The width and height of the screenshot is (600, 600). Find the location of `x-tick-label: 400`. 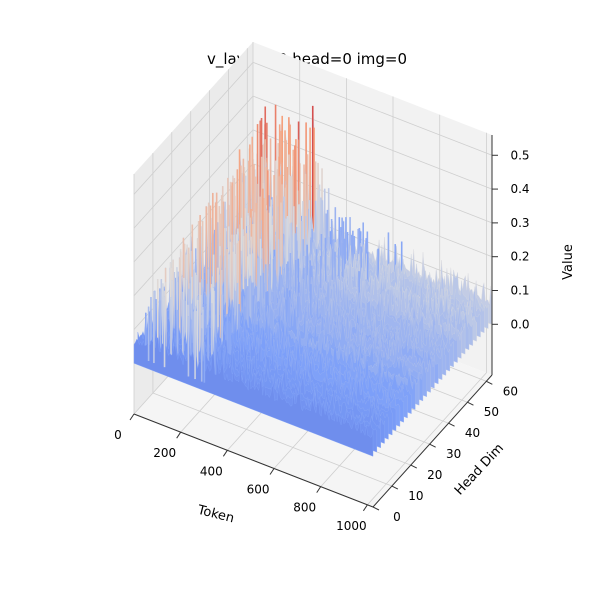

x-tick-label: 400 is located at coordinates (211, 471).